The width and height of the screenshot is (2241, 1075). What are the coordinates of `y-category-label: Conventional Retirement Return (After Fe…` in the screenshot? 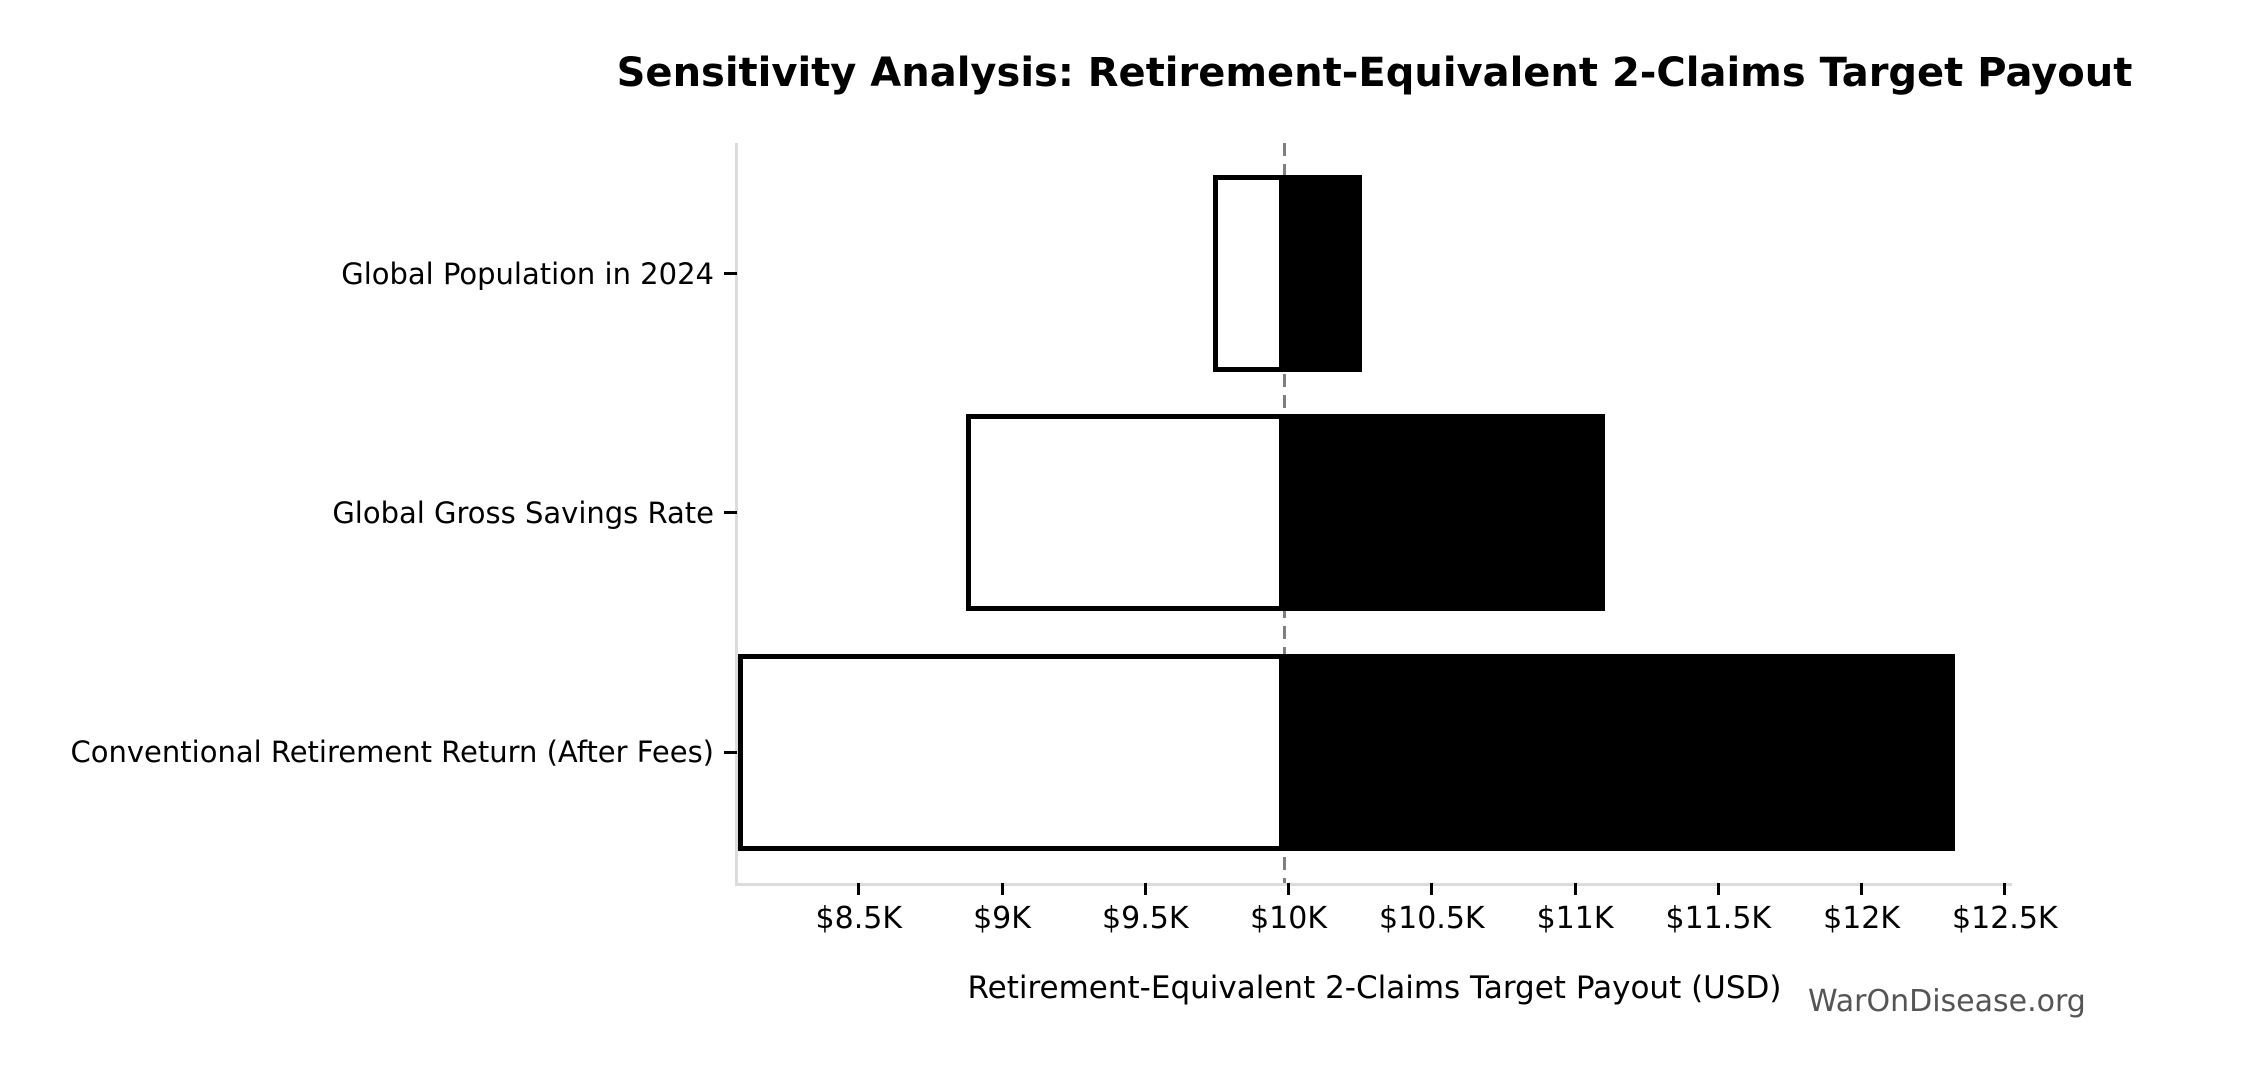 It's located at (392, 752).